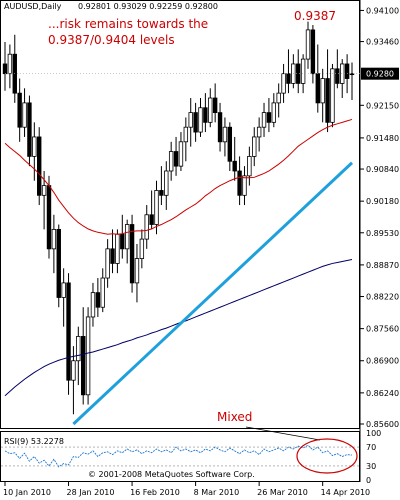 The width and height of the screenshot is (400, 500). What do you see at coordinates (371, 466) in the screenshot?
I see `rsi-tick-label: 30` at bounding box center [371, 466].